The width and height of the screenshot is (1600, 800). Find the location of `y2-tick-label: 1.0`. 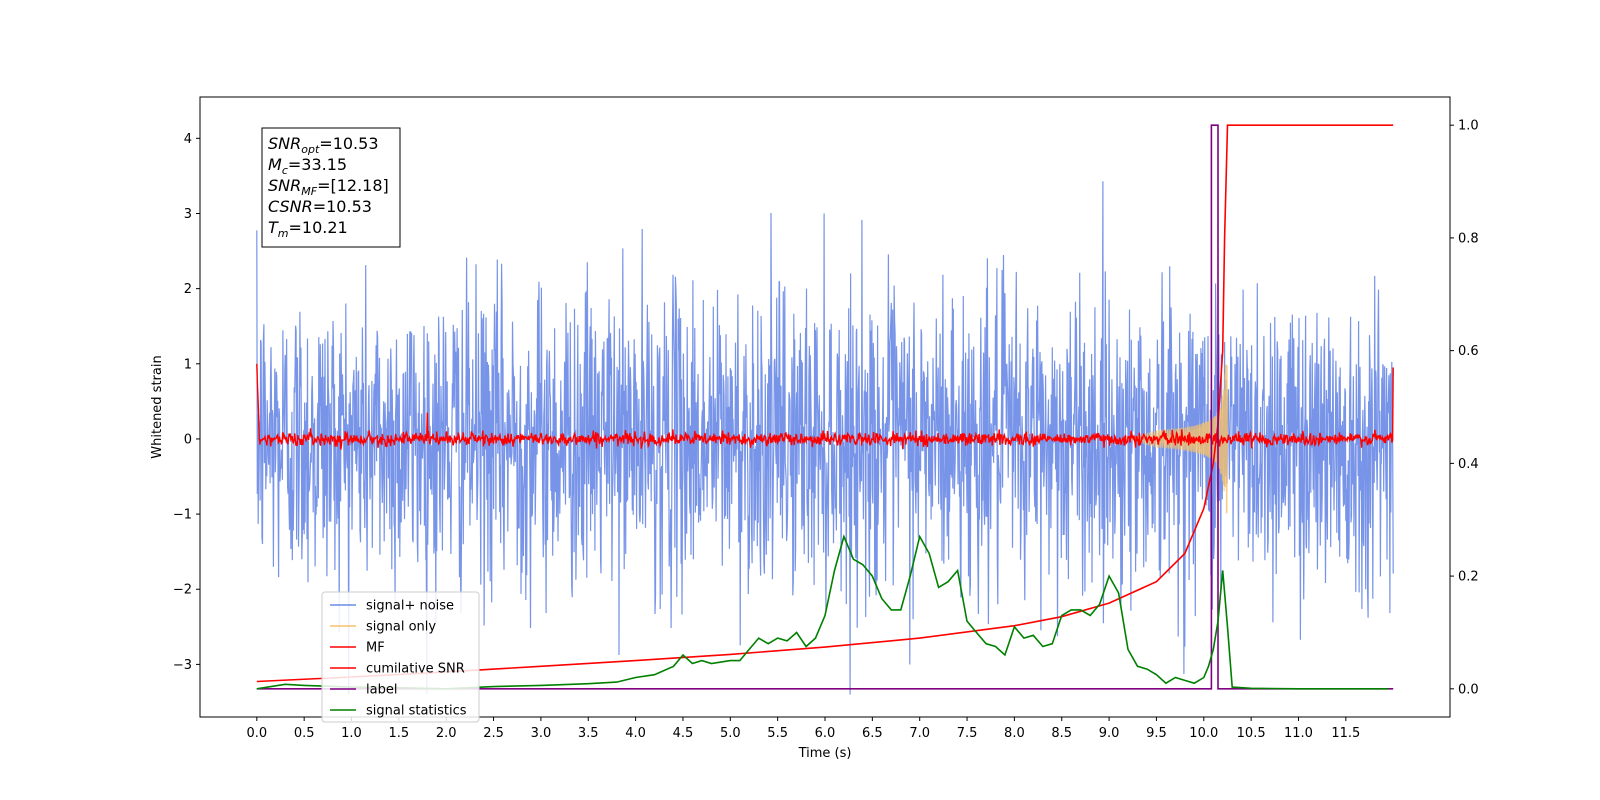

y2-tick-label: 1.0 is located at coordinates (1468, 126).